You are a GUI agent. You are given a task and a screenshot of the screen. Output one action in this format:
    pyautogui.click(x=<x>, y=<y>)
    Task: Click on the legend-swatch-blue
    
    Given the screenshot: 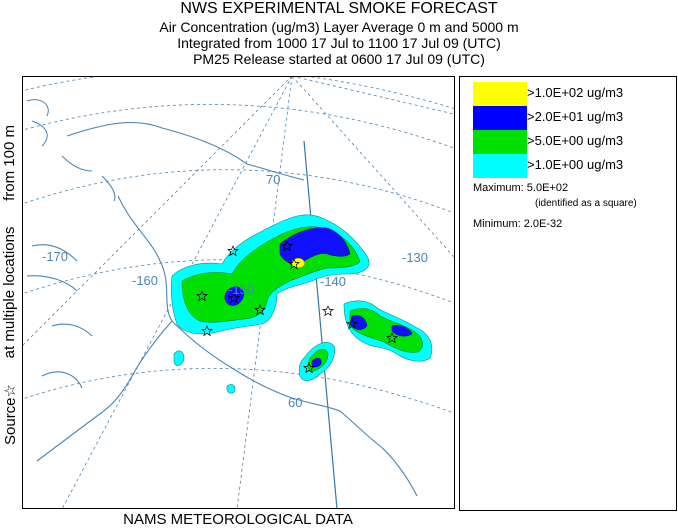 What is the action you would take?
    pyautogui.click(x=500, y=118)
    